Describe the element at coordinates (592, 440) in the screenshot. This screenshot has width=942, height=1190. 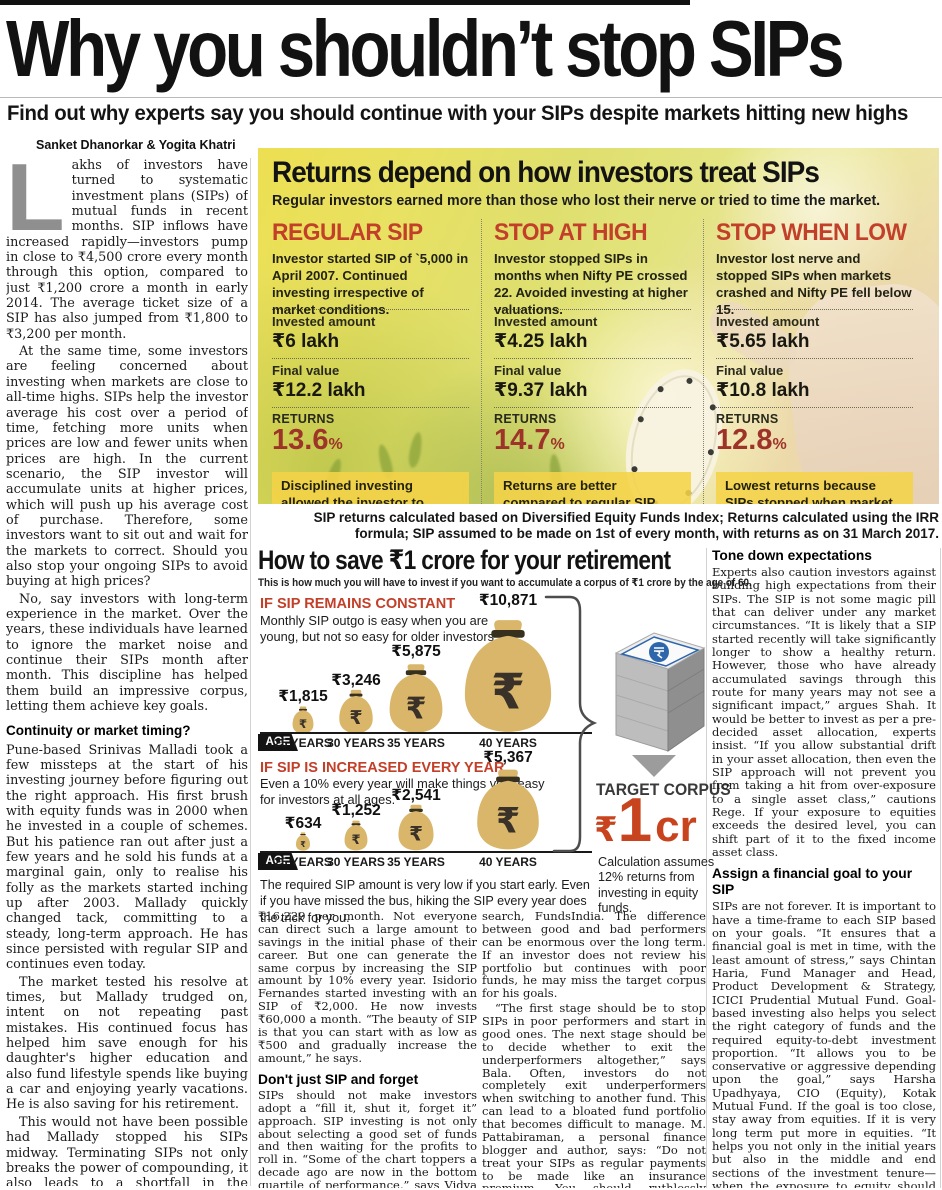
I see `returns-value: 14.7%` at that location.